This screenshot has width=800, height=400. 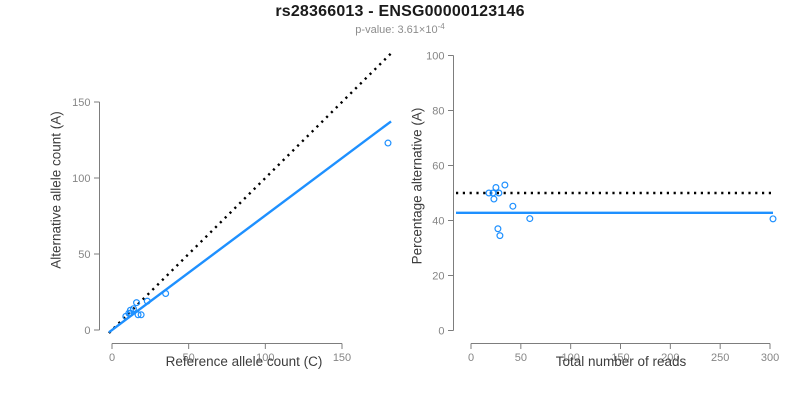 I want to click on pvalue-subtitle: p-value: 3.61×10-4, so click(x=400, y=29).